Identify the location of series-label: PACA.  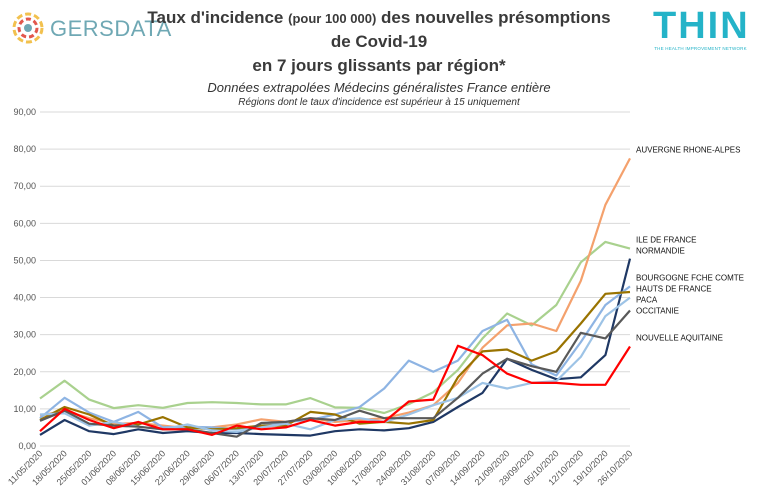
(647, 299).